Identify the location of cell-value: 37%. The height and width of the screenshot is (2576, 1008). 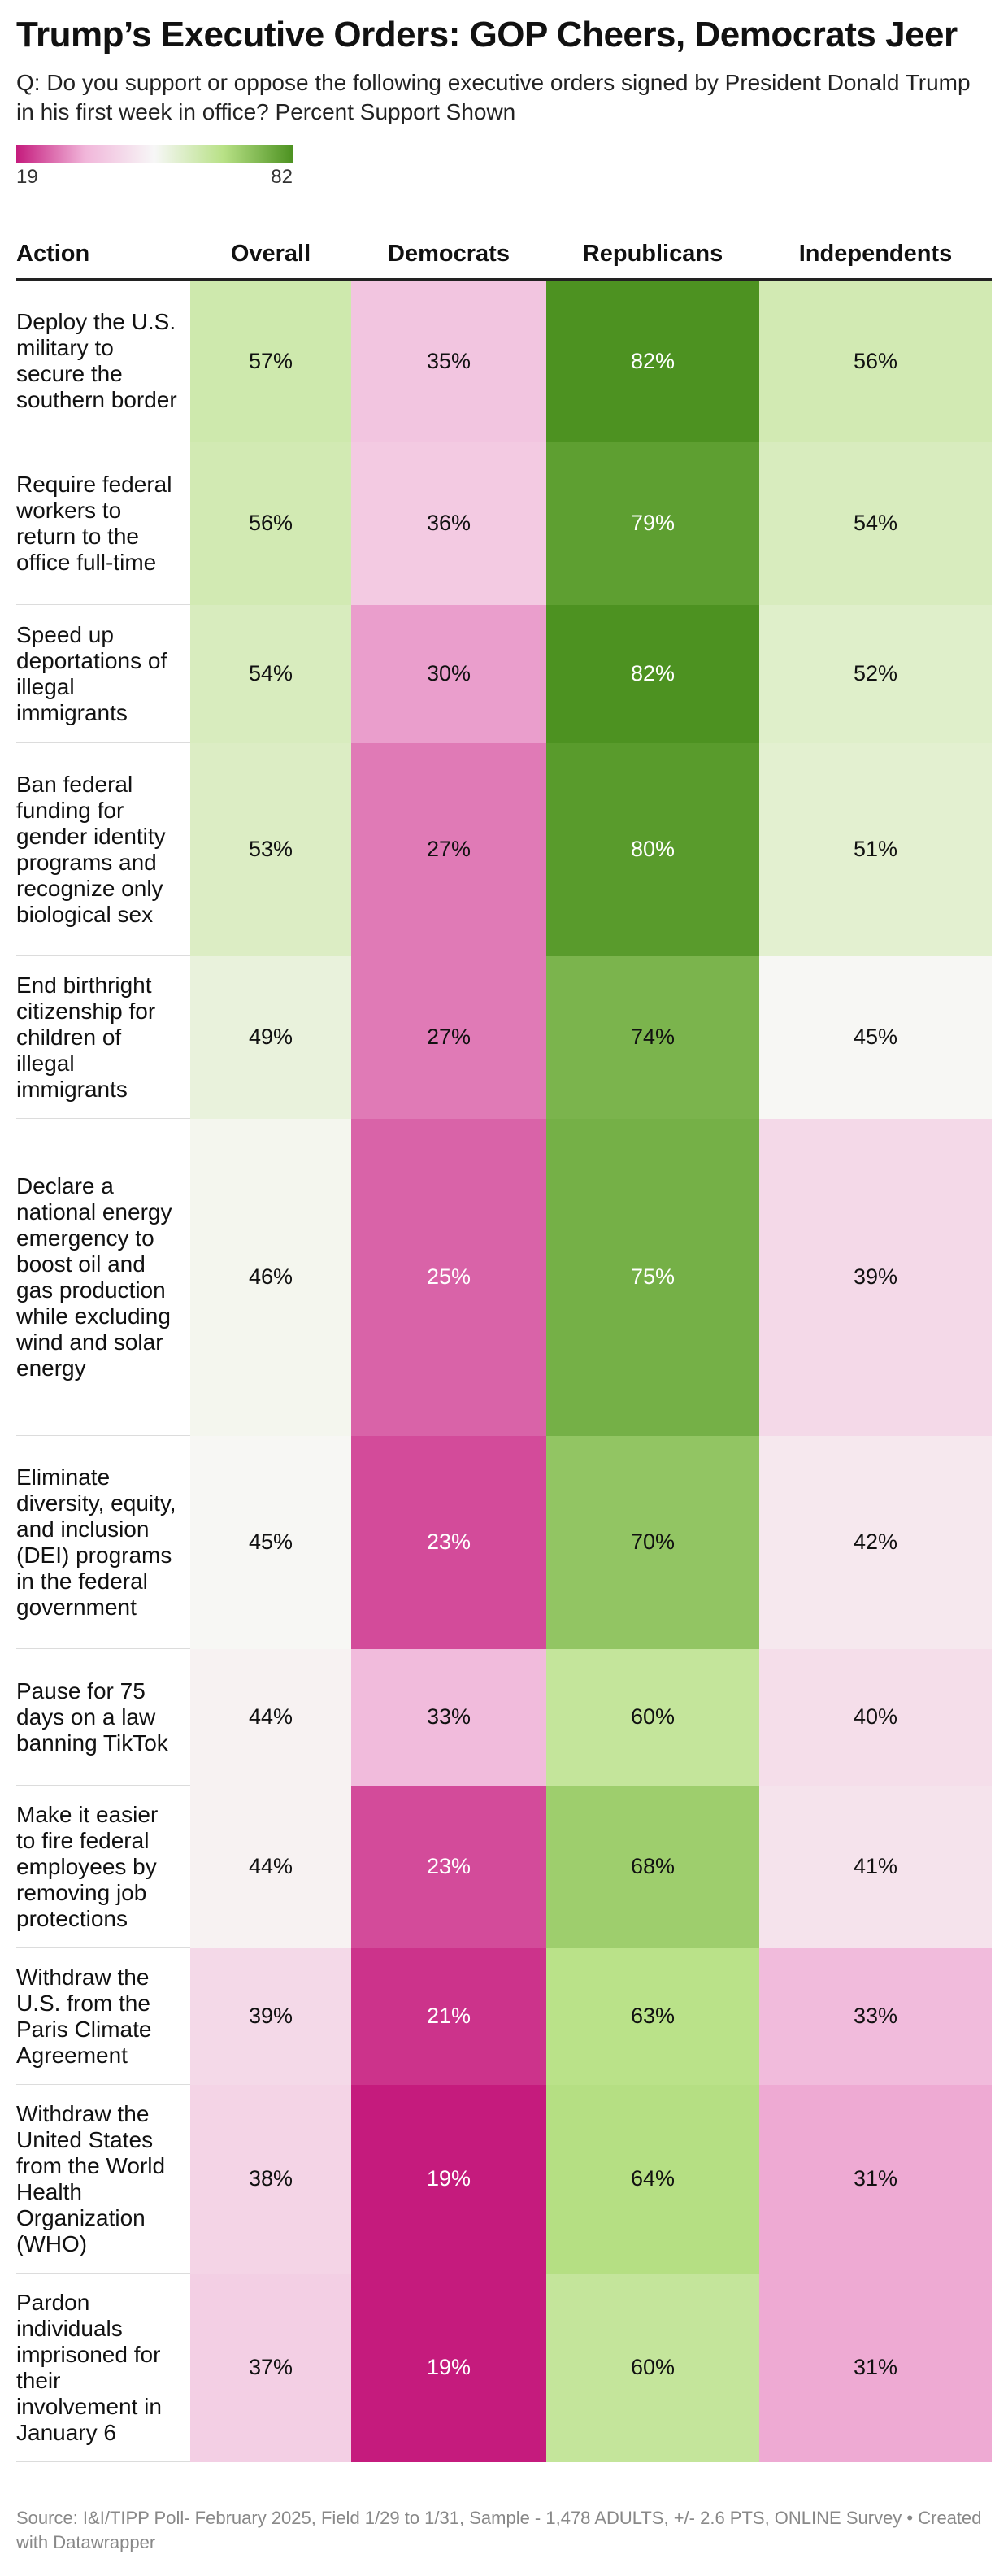
(270, 2367).